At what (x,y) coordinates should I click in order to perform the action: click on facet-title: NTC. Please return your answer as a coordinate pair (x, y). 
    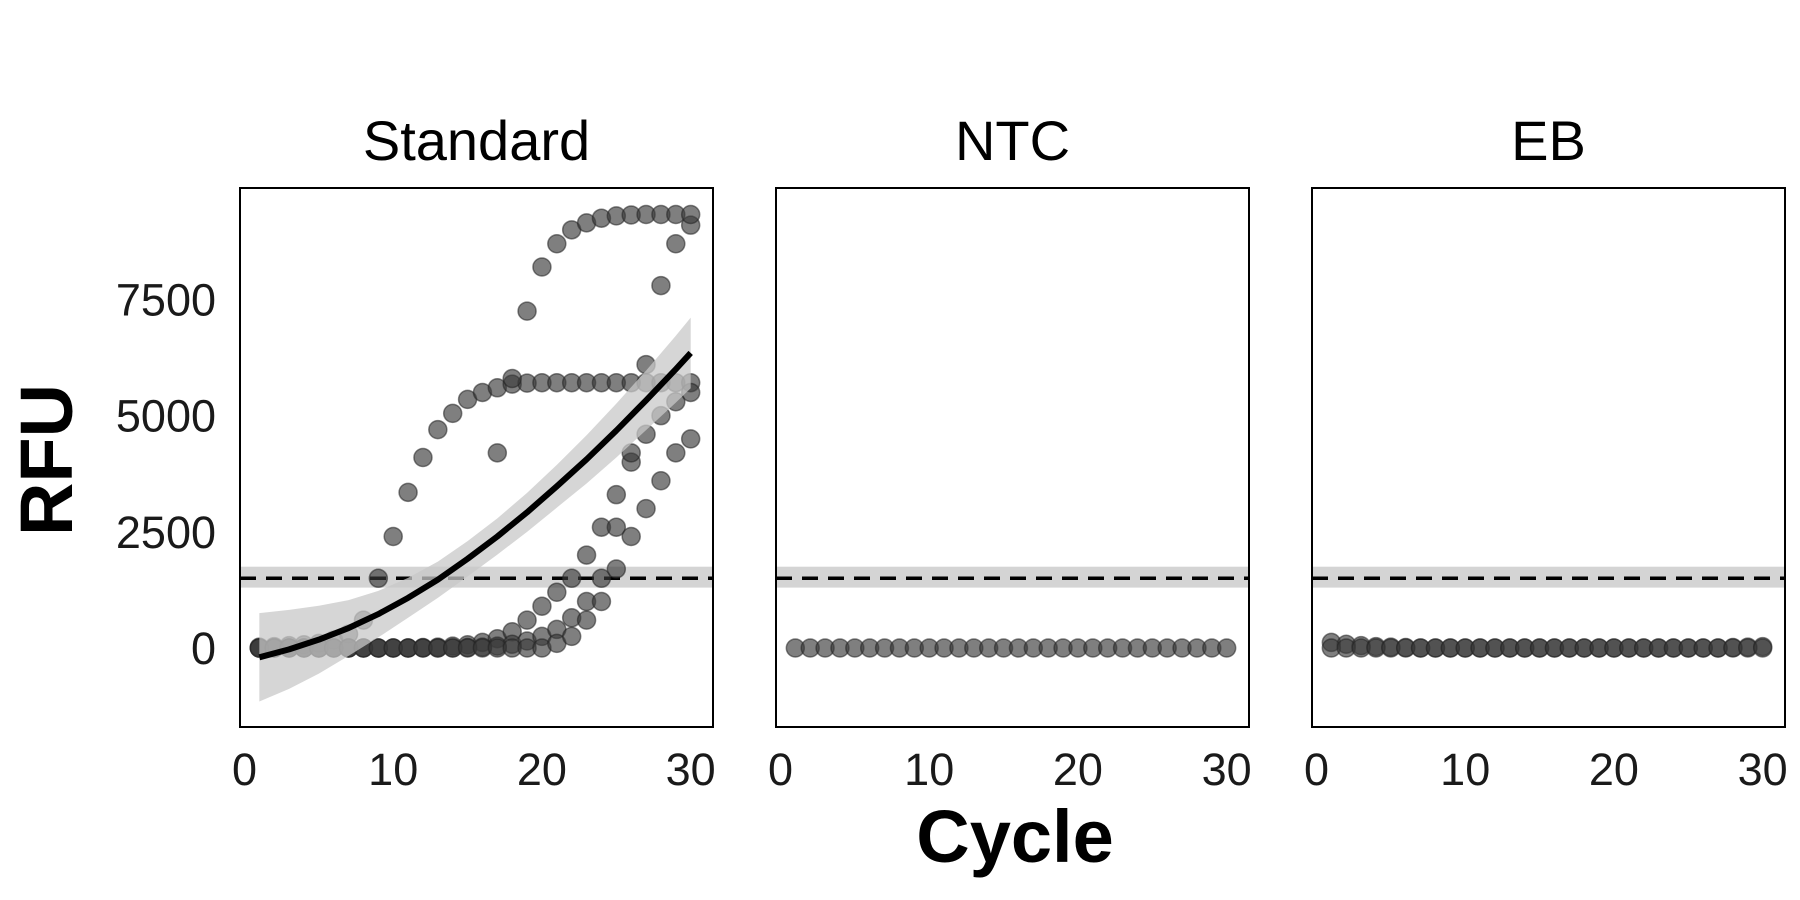
    Looking at the image, I should click on (1012, 140).